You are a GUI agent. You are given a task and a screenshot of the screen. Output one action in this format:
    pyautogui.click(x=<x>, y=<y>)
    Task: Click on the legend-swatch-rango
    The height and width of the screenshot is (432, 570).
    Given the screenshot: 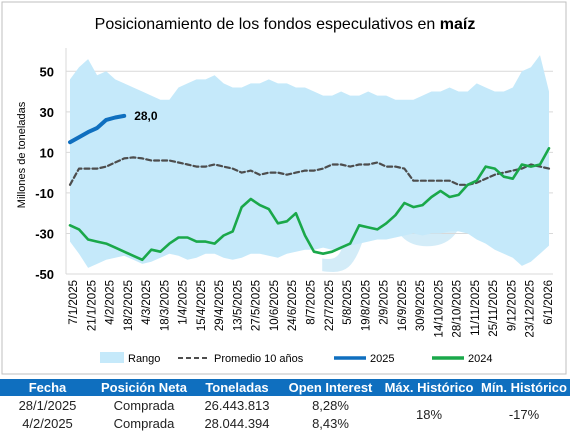 What is the action you would take?
    pyautogui.click(x=112, y=357)
    